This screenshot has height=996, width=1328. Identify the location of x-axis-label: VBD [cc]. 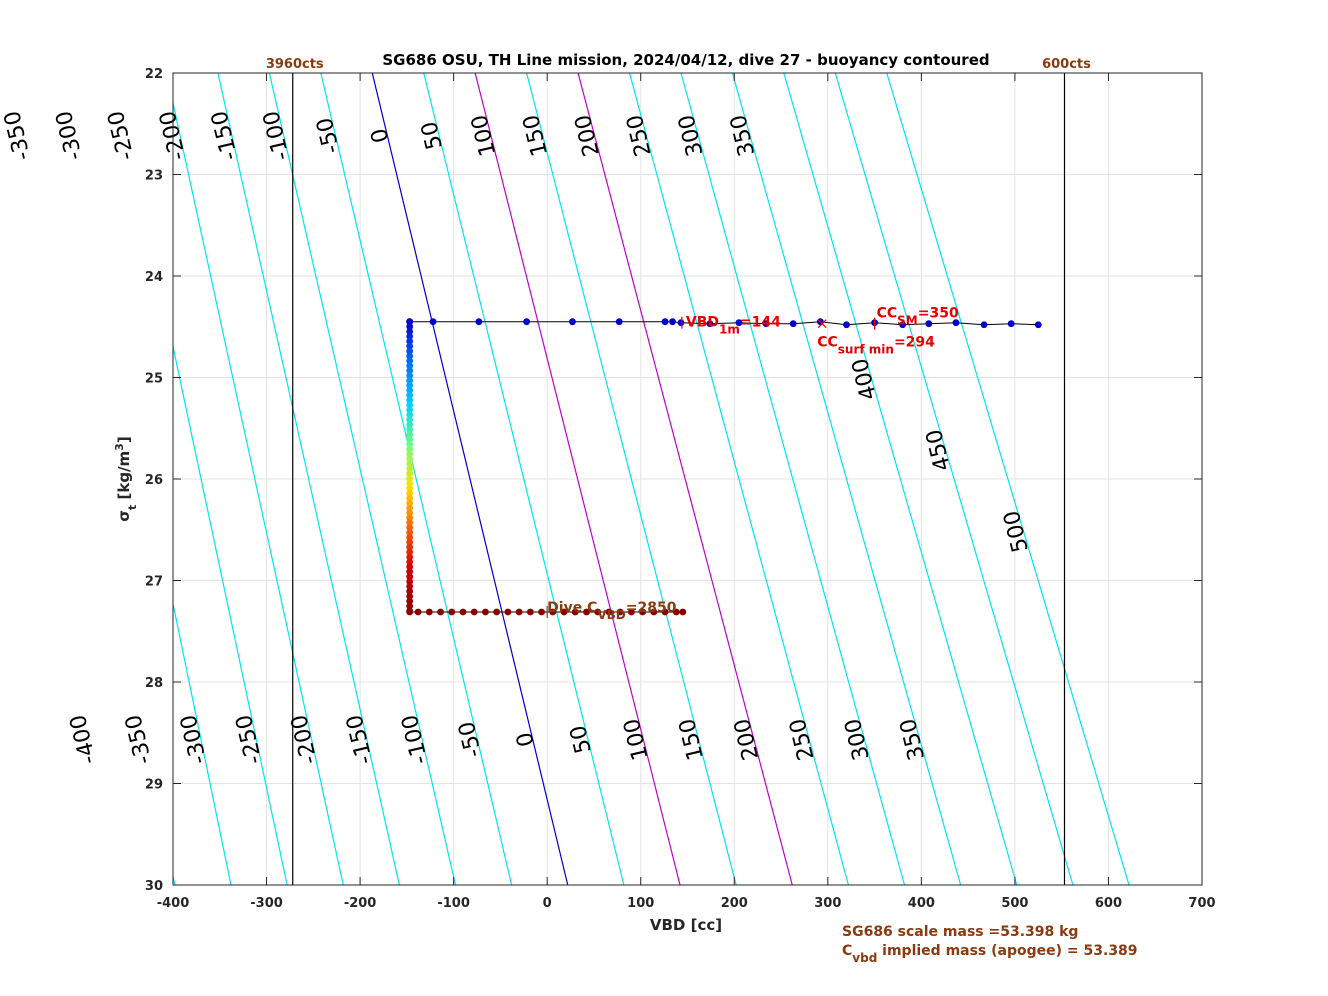
(686, 925).